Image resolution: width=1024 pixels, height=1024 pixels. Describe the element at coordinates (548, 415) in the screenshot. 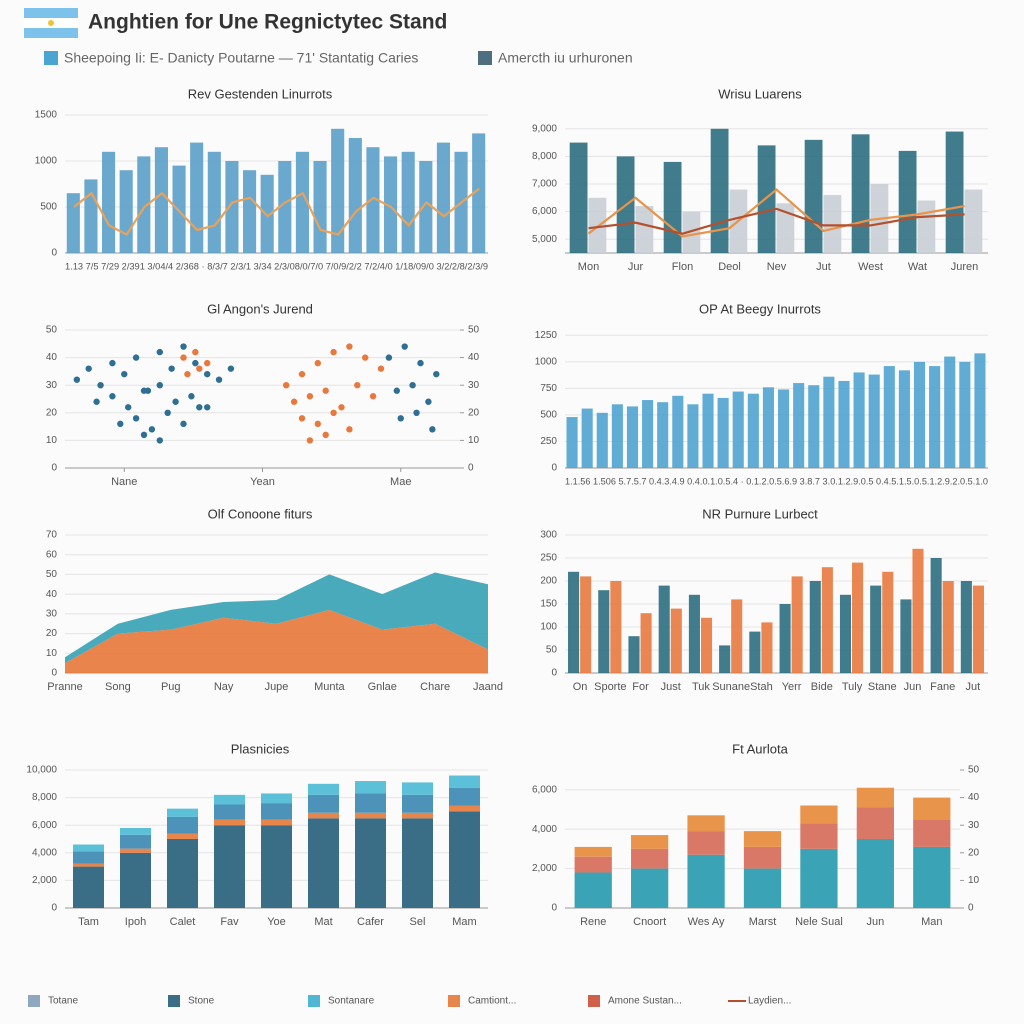

I see `y-tick-label: 500` at that location.